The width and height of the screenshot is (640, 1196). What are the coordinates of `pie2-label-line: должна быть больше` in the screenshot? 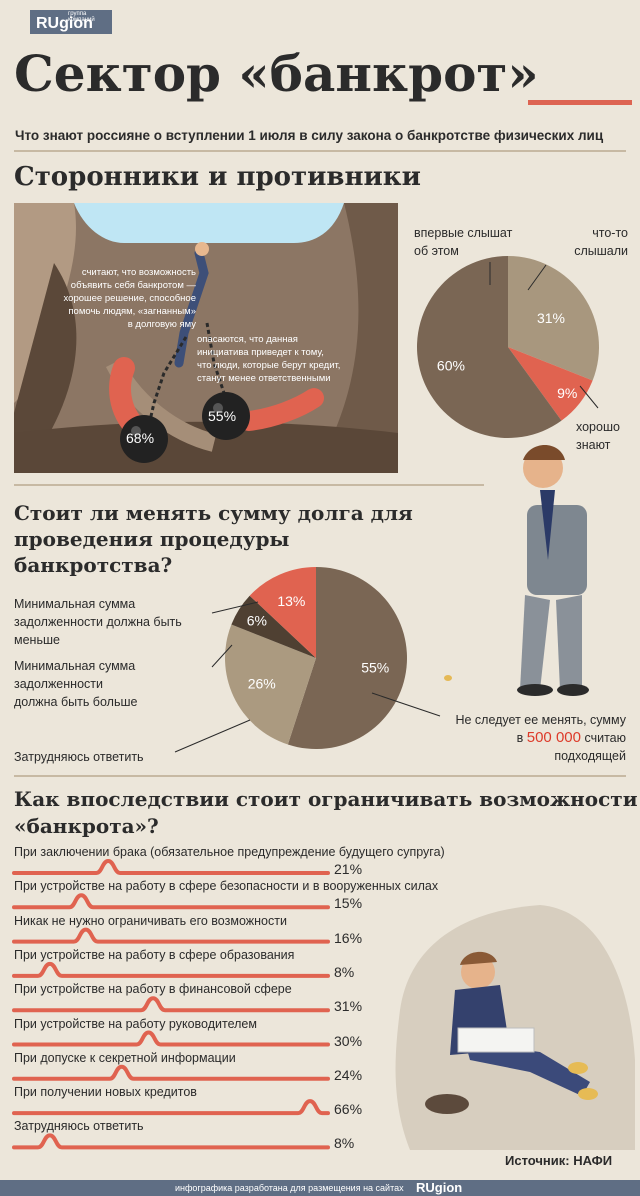 It's located at (76, 702).